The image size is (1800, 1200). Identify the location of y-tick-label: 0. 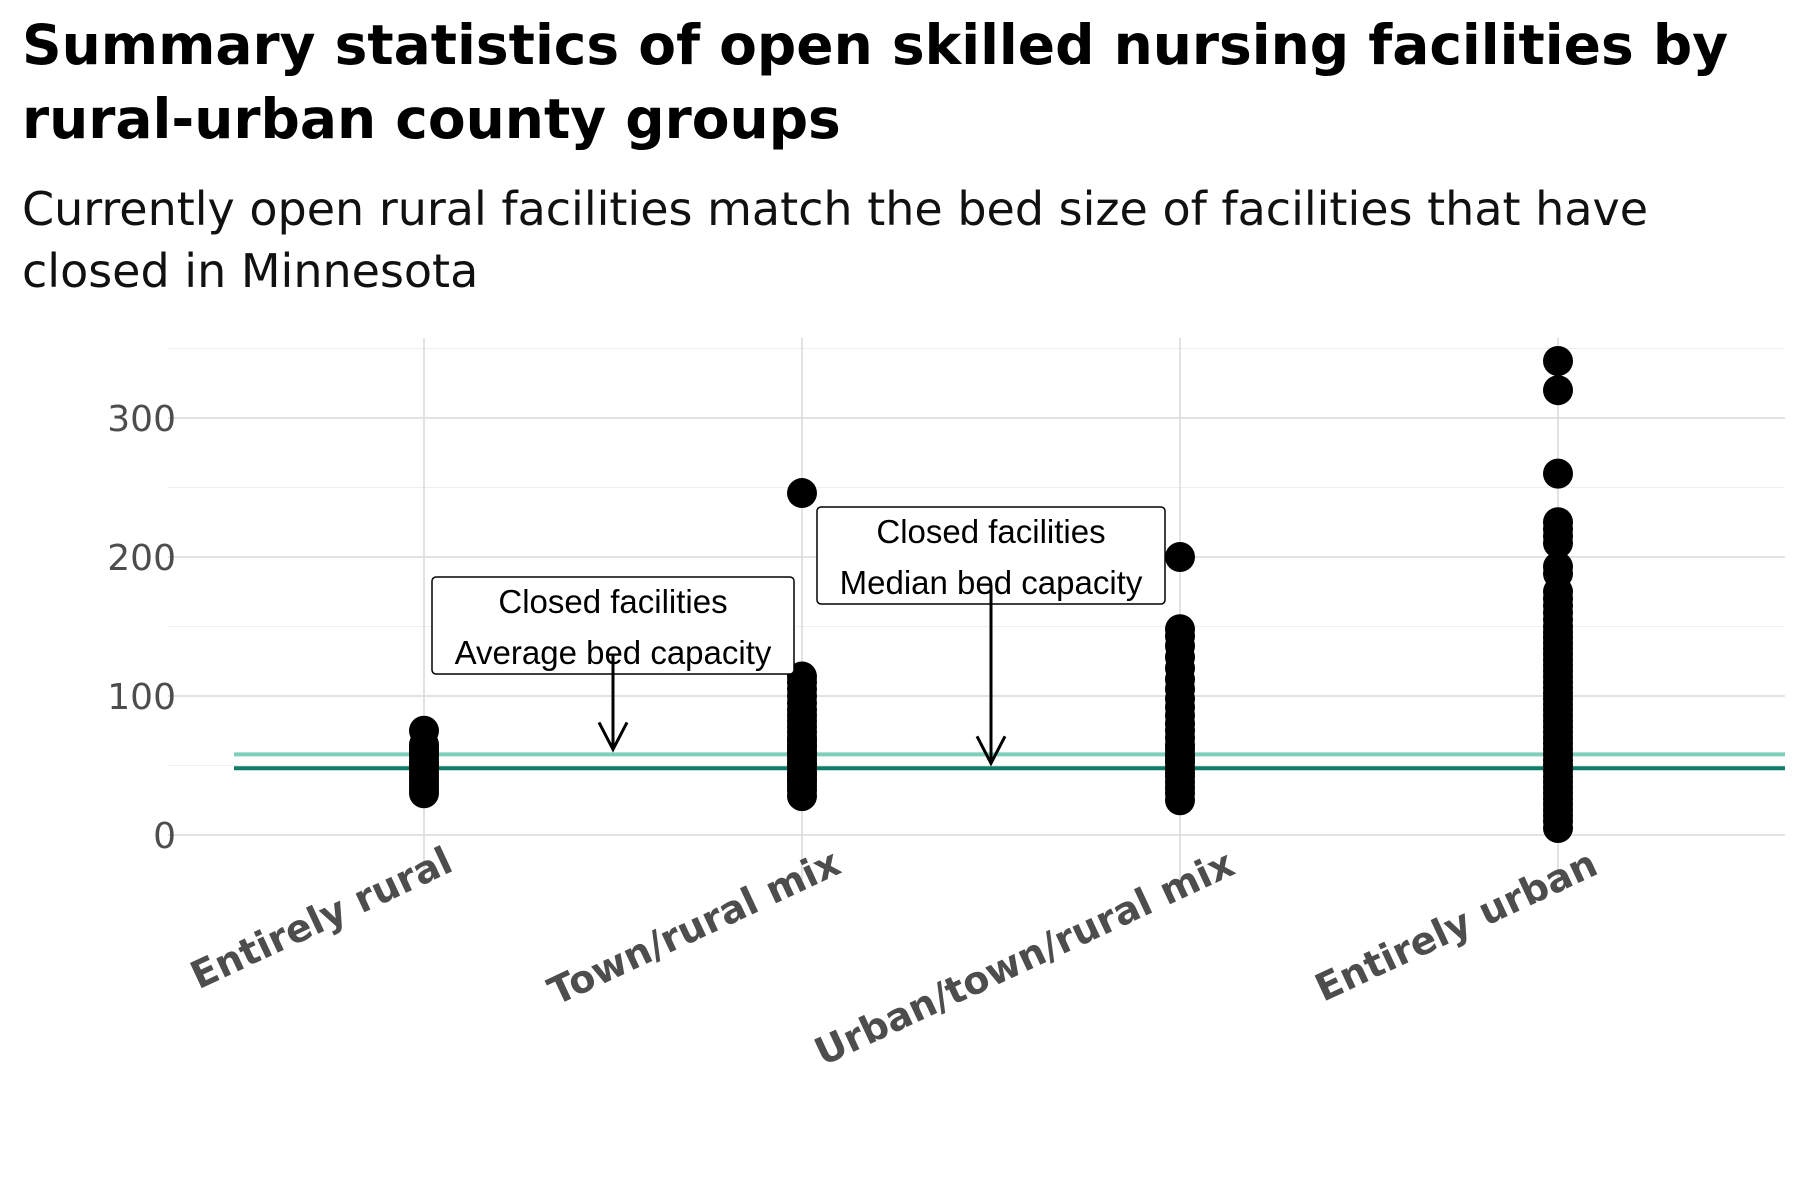
(164, 836).